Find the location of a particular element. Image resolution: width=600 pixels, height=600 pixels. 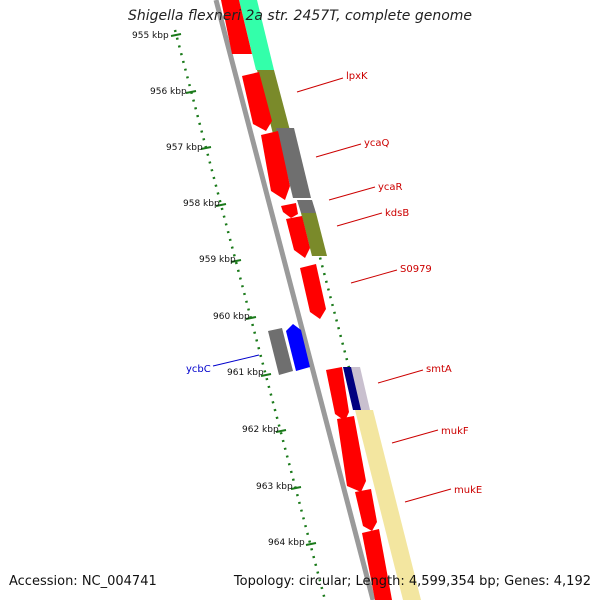

cds-arrow-reverse is located at coordinates (298, 347).